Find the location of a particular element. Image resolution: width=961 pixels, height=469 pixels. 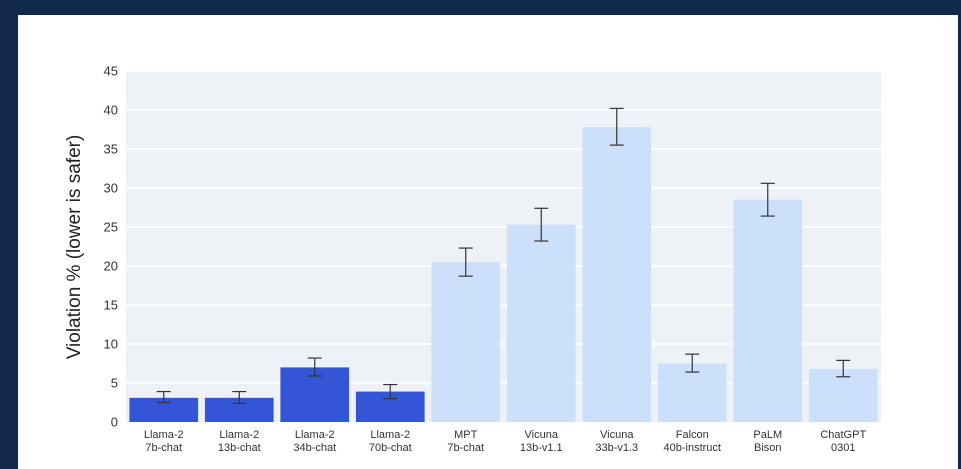

y-tick-label: 0 is located at coordinates (114, 422).